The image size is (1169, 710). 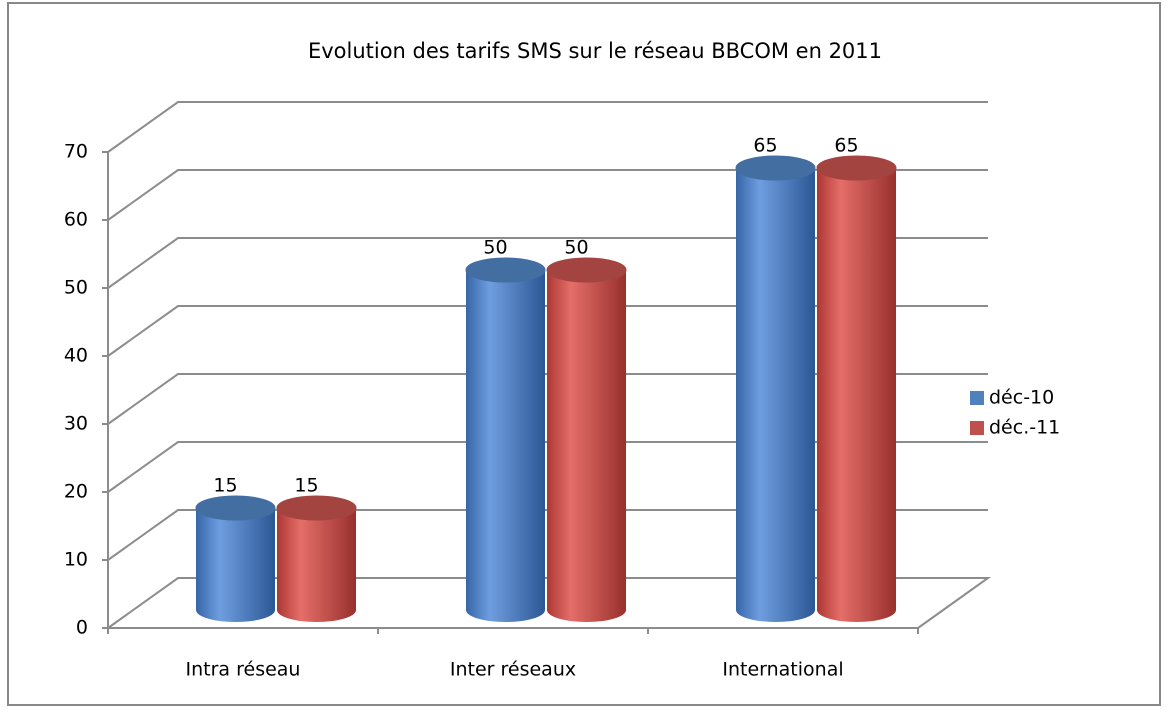 What do you see at coordinates (76, 492) in the screenshot?
I see `y-tick-label: 20` at bounding box center [76, 492].